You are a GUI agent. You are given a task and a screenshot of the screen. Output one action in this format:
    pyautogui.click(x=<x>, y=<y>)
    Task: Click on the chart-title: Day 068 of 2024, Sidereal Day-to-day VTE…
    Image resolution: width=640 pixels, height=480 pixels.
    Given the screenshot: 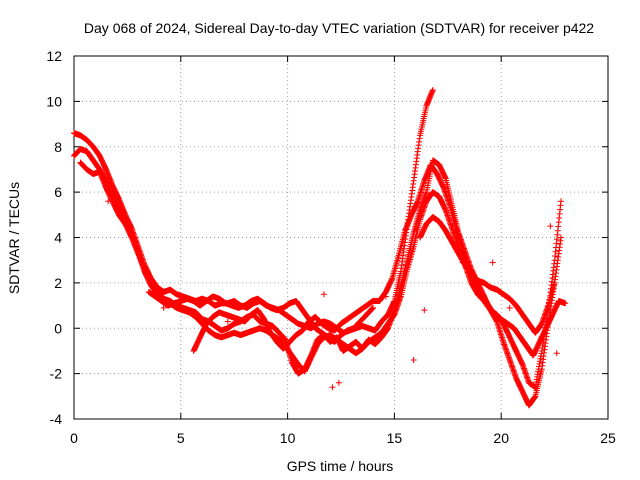 What is the action you would take?
    pyautogui.click(x=339, y=28)
    